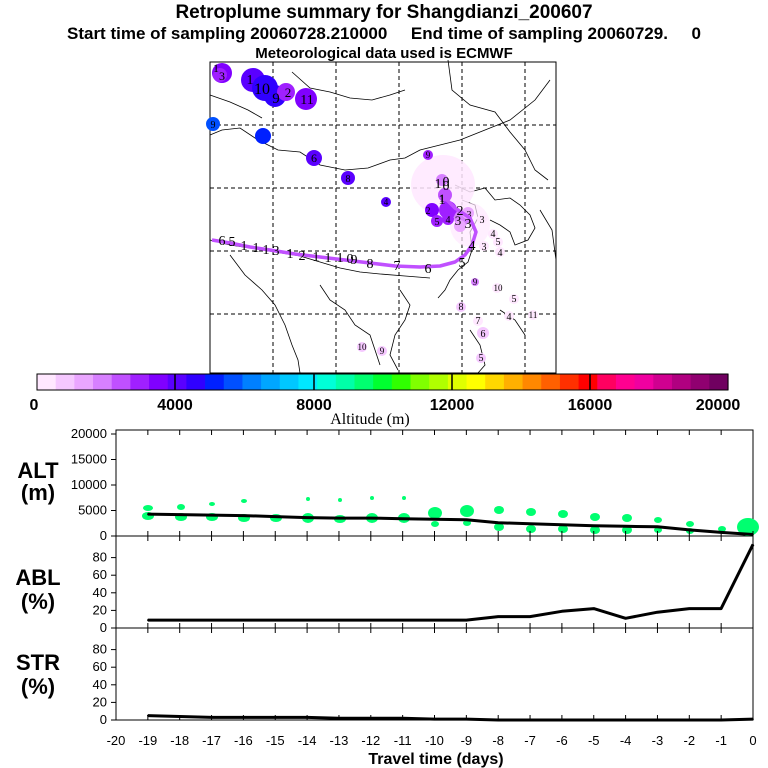 This screenshot has width=768, height=768. Describe the element at coordinates (100, 666) in the screenshot. I see `str-y-tick-label: 60` at that location.